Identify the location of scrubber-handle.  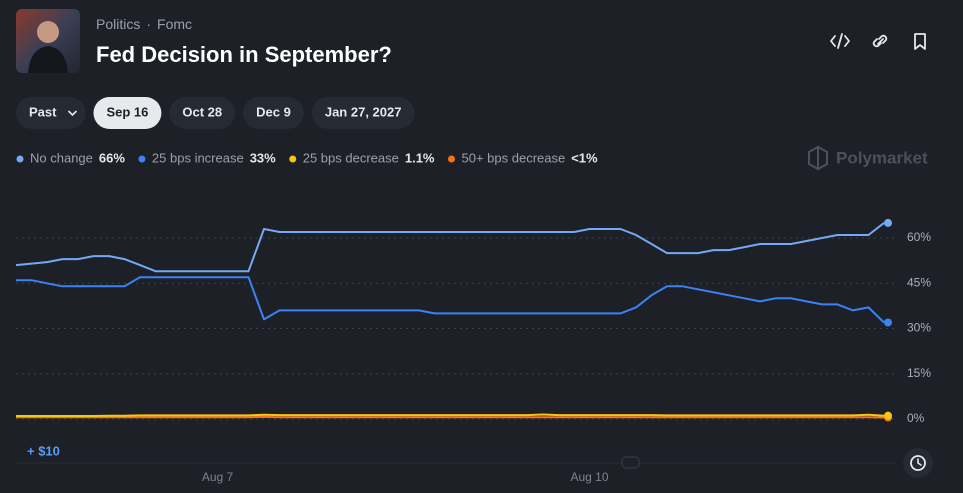
(630, 462).